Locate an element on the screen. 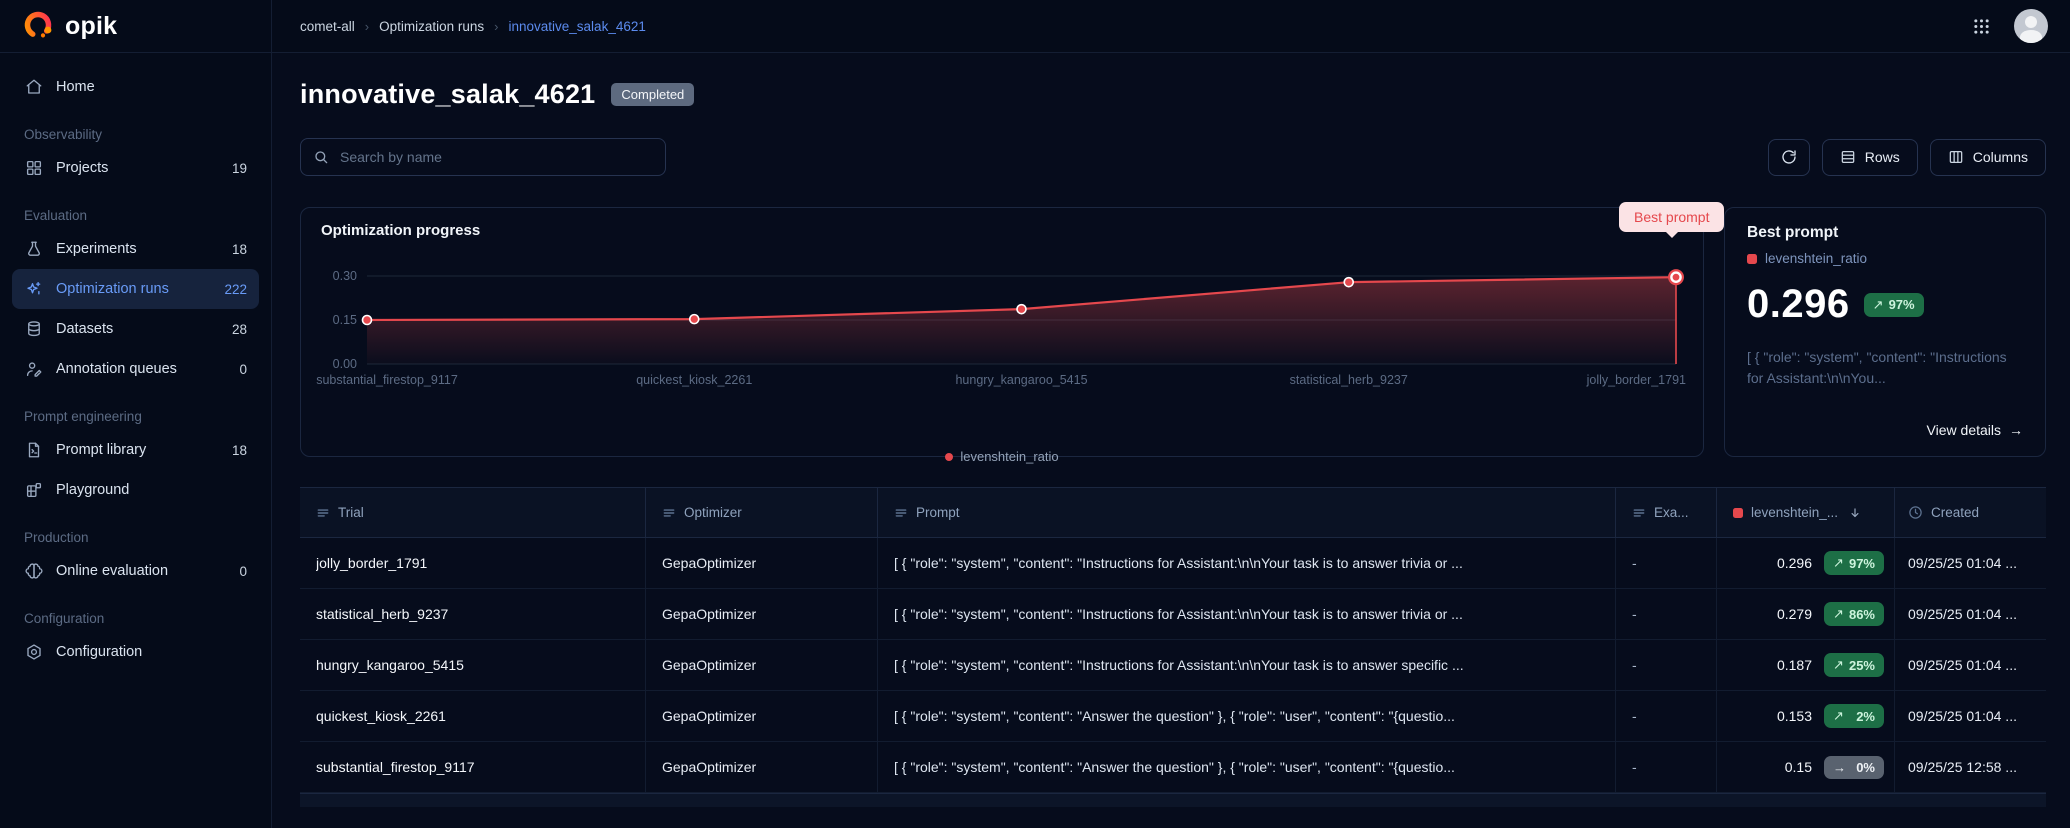  sidebar-item-count: 18 is located at coordinates (239, 249).